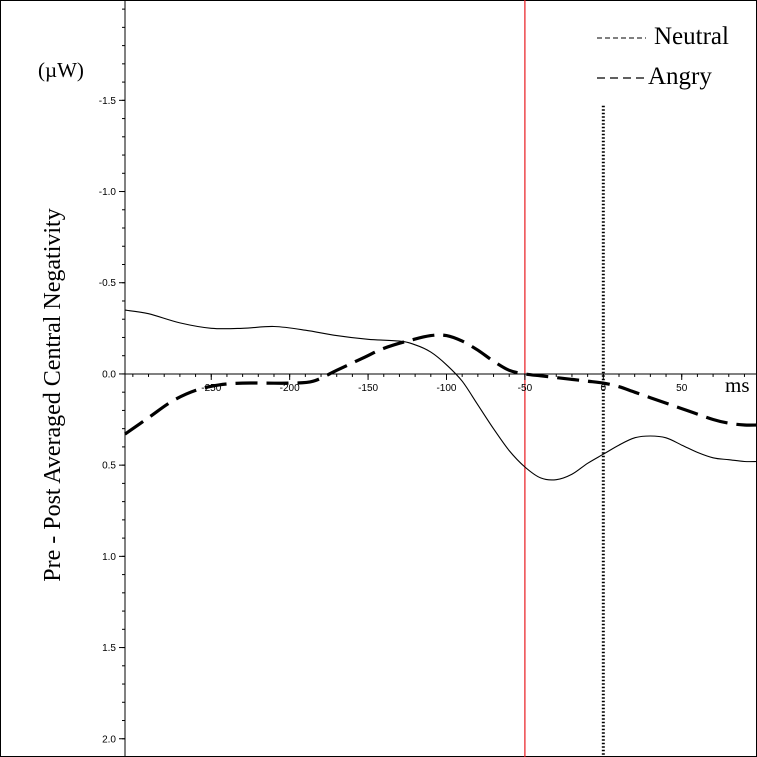  Describe the element at coordinates (663, 56) in the screenshot. I see `legend: Neutral Angry` at that location.